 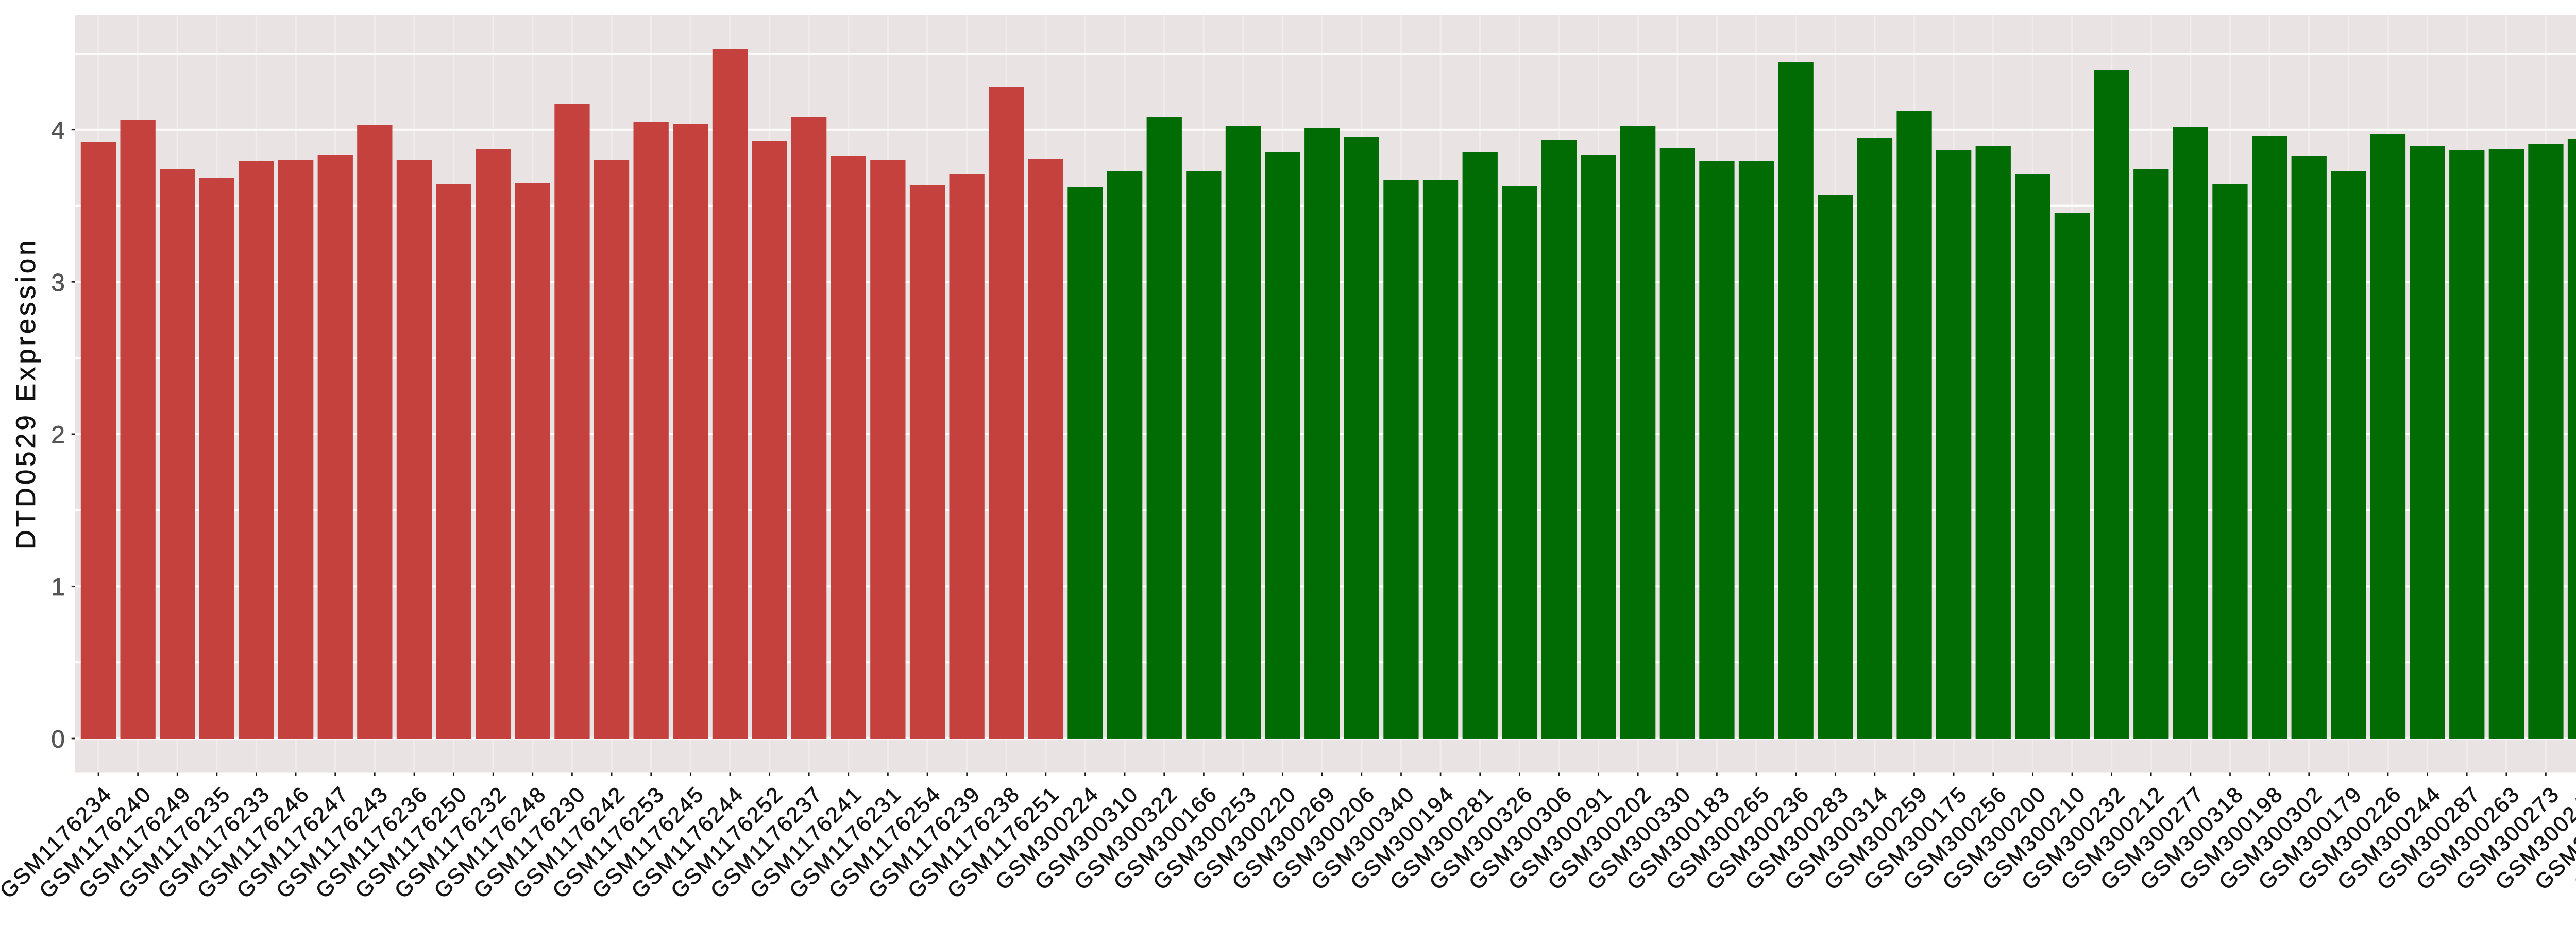 What do you see at coordinates (58, 587) in the screenshot?
I see `svg-text: 1` at bounding box center [58, 587].